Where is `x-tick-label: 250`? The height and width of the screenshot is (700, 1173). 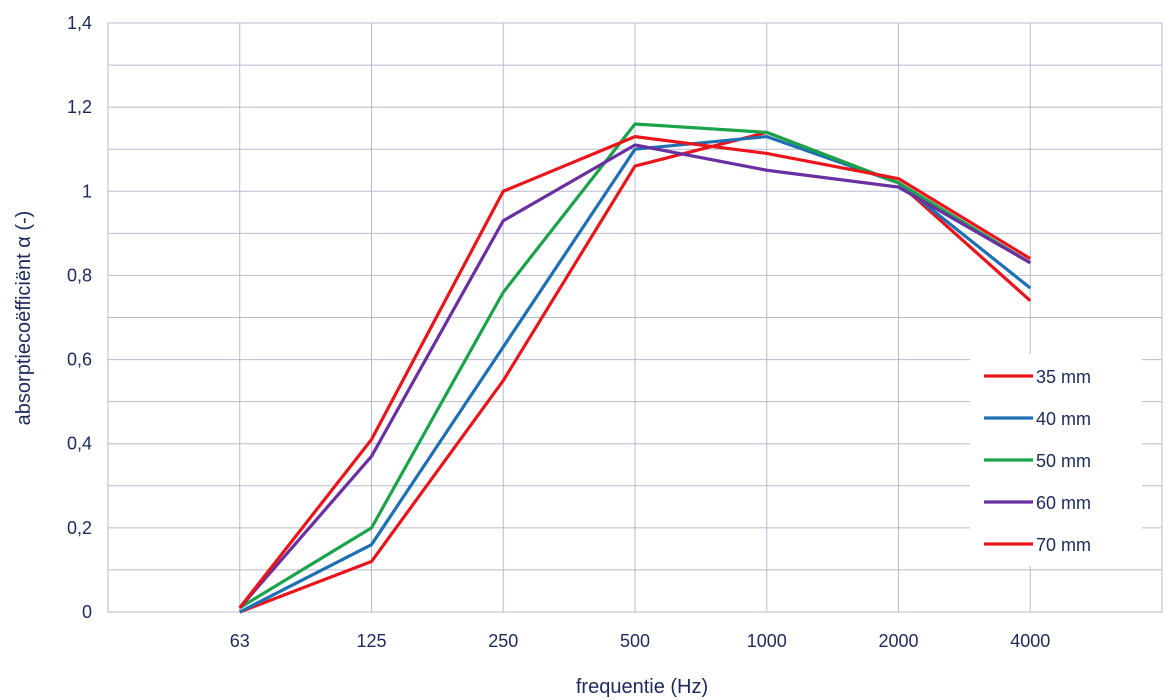 x-tick-label: 250 is located at coordinates (503, 641).